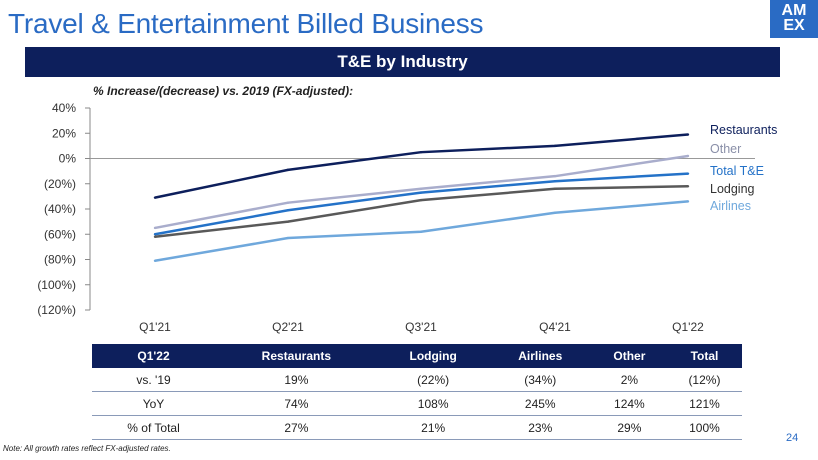  What do you see at coordinates (60, 234) in the screenshot?
I see `y-tick-label: (60%)` at bounding box center [60, 234].